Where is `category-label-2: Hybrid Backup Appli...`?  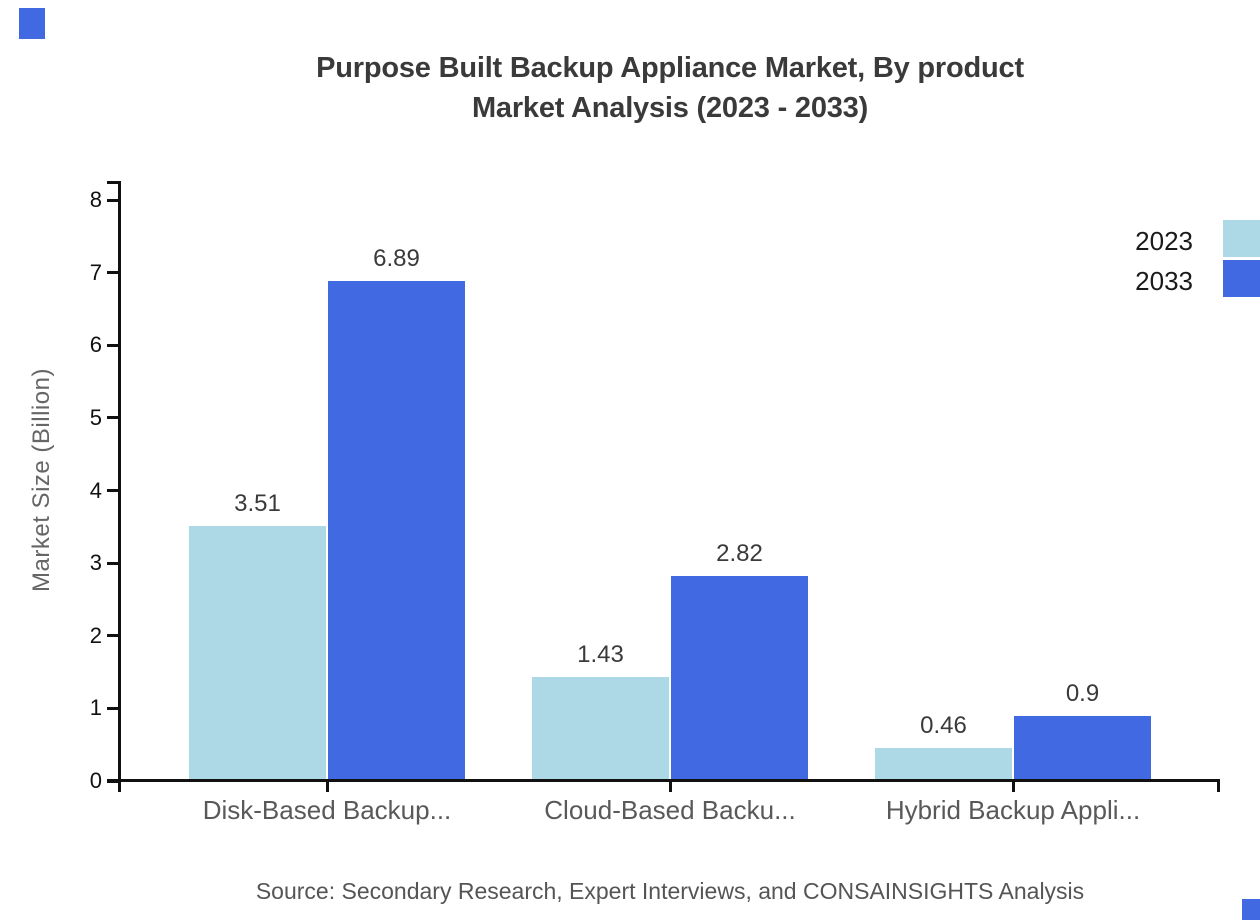
category-label-2: Hybrid Backup Appli... is located at coordinates (1013, 810).